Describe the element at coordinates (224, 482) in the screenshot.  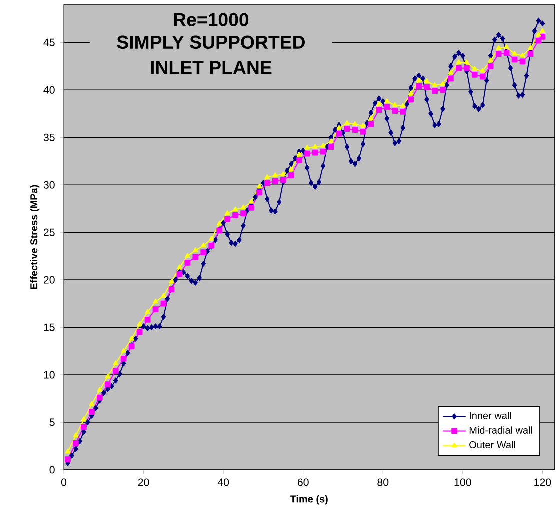
I see `x-tick-label: 40` at that location.